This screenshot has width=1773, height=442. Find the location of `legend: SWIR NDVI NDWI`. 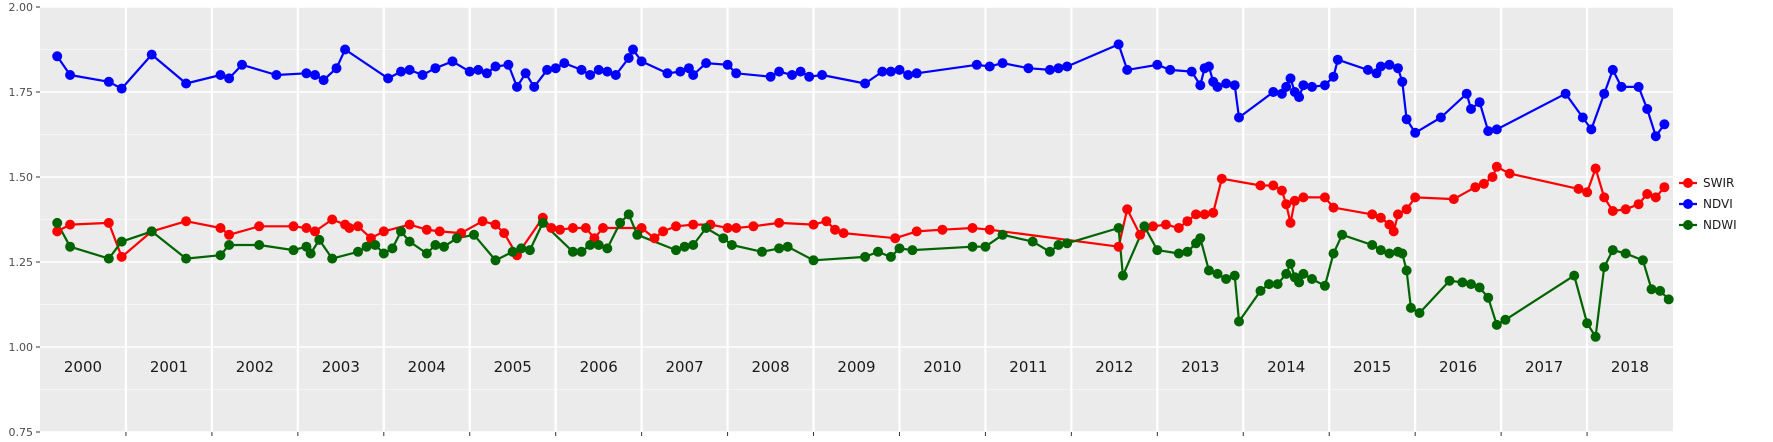

legend: SWIR NDVI NDWI is located at coordinates (1708, 204).